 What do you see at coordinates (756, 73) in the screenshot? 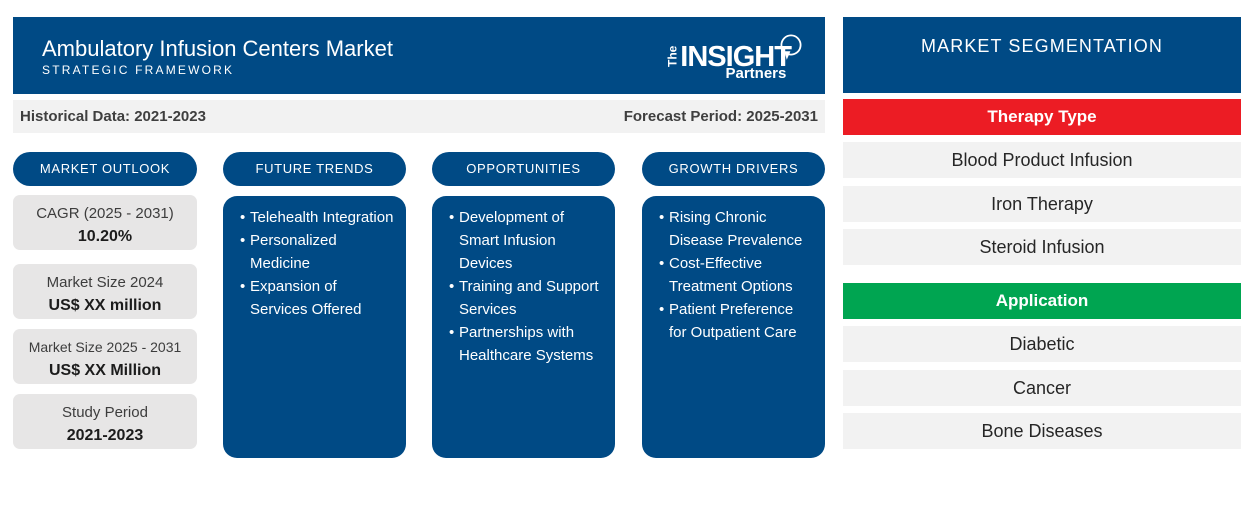
I see `svg-text: Partners` at bounding box center [756, 73].